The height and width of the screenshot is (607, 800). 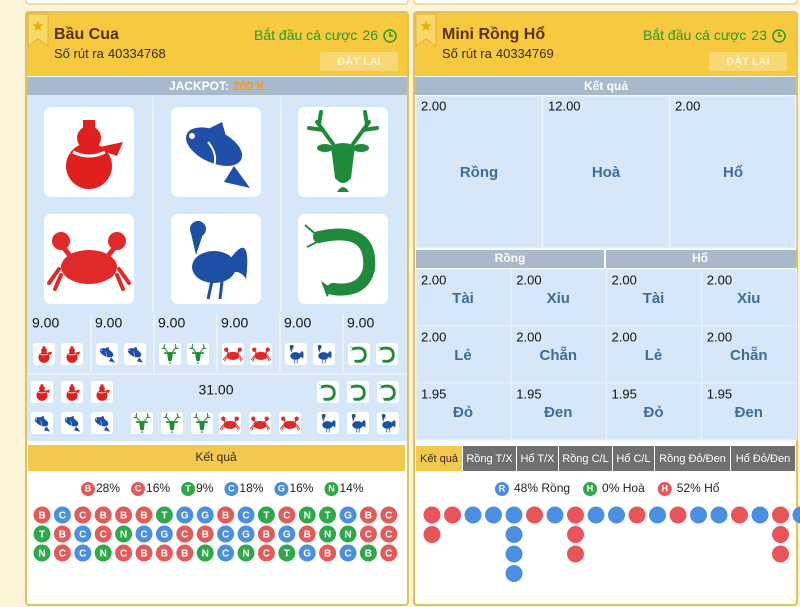 I want to click on road-bead, so click(x=719, y=515).